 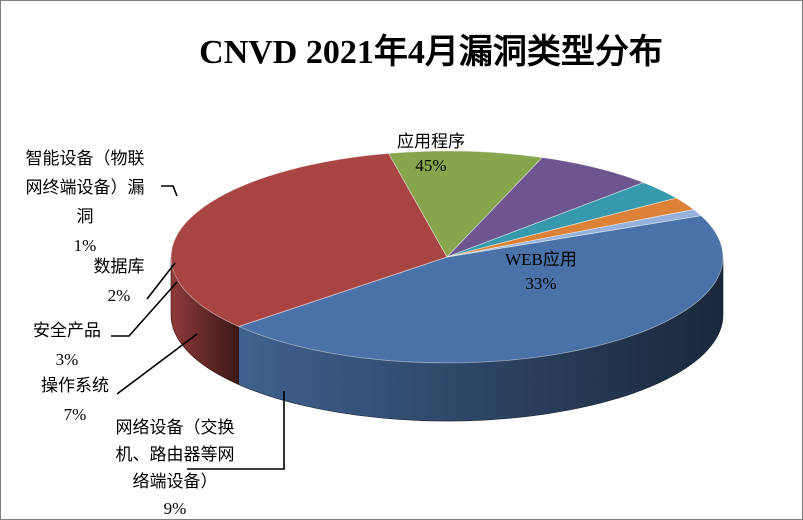 What do you see at coordinates (175, 454) in the screenshot?
I see `slice-category-label: 机、路由器等网` at bounding box center [175, 454].